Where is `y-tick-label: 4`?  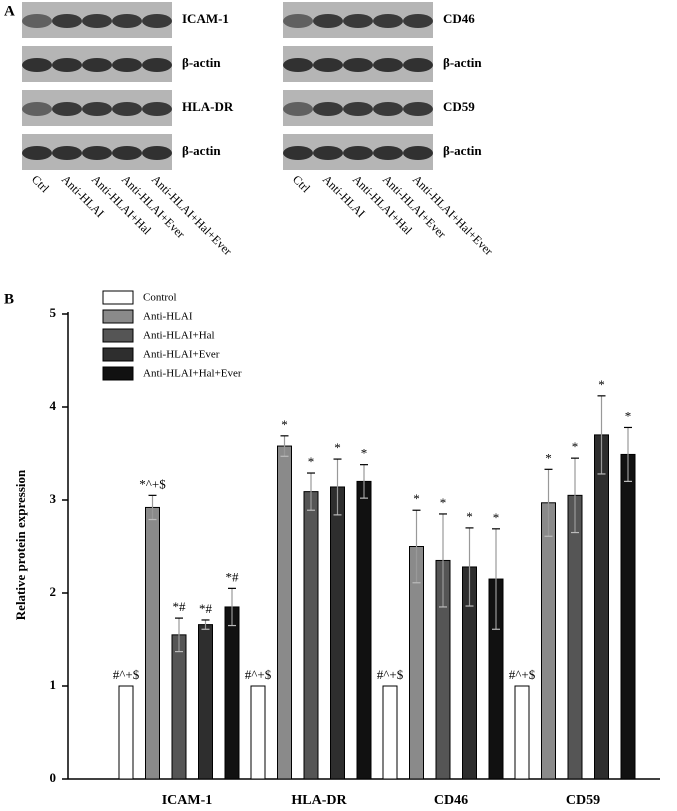
y-tick-label: 4 is located at coordinates (53, 405).